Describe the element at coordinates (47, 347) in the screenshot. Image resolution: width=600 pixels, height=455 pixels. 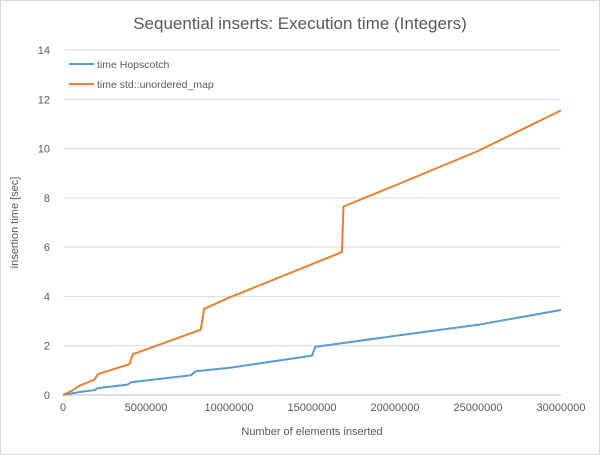
I see `y-tick-label: 2` at that location.